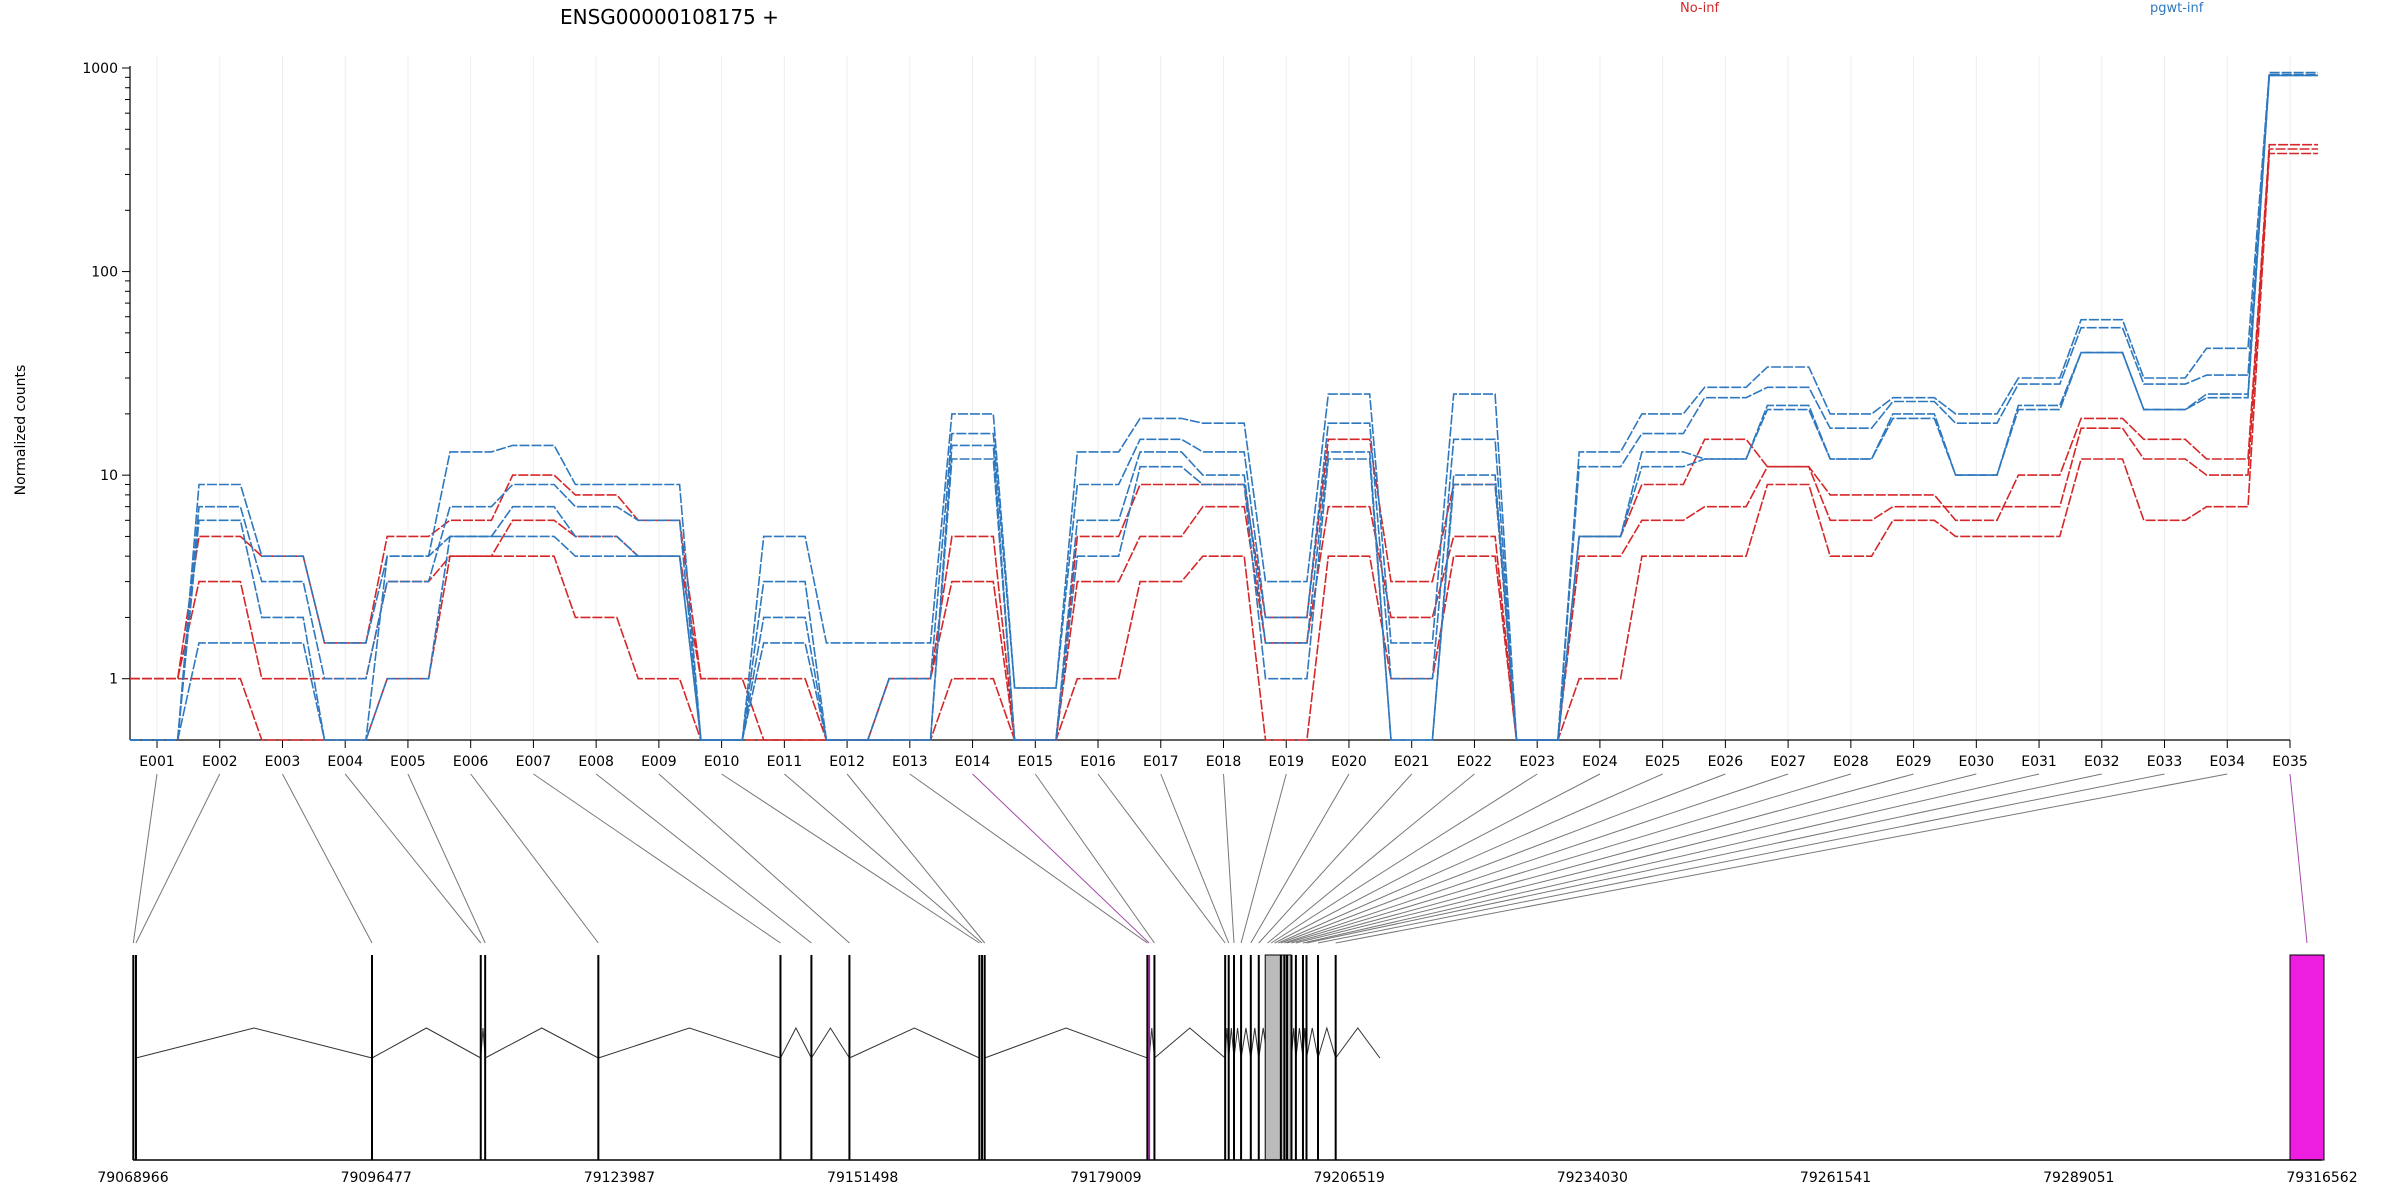 This screenshot has width=2400, height=1200. Describe the element at coordinates (1788, 762) in the screenshot. I see `x-tick-label: E027` at that location.